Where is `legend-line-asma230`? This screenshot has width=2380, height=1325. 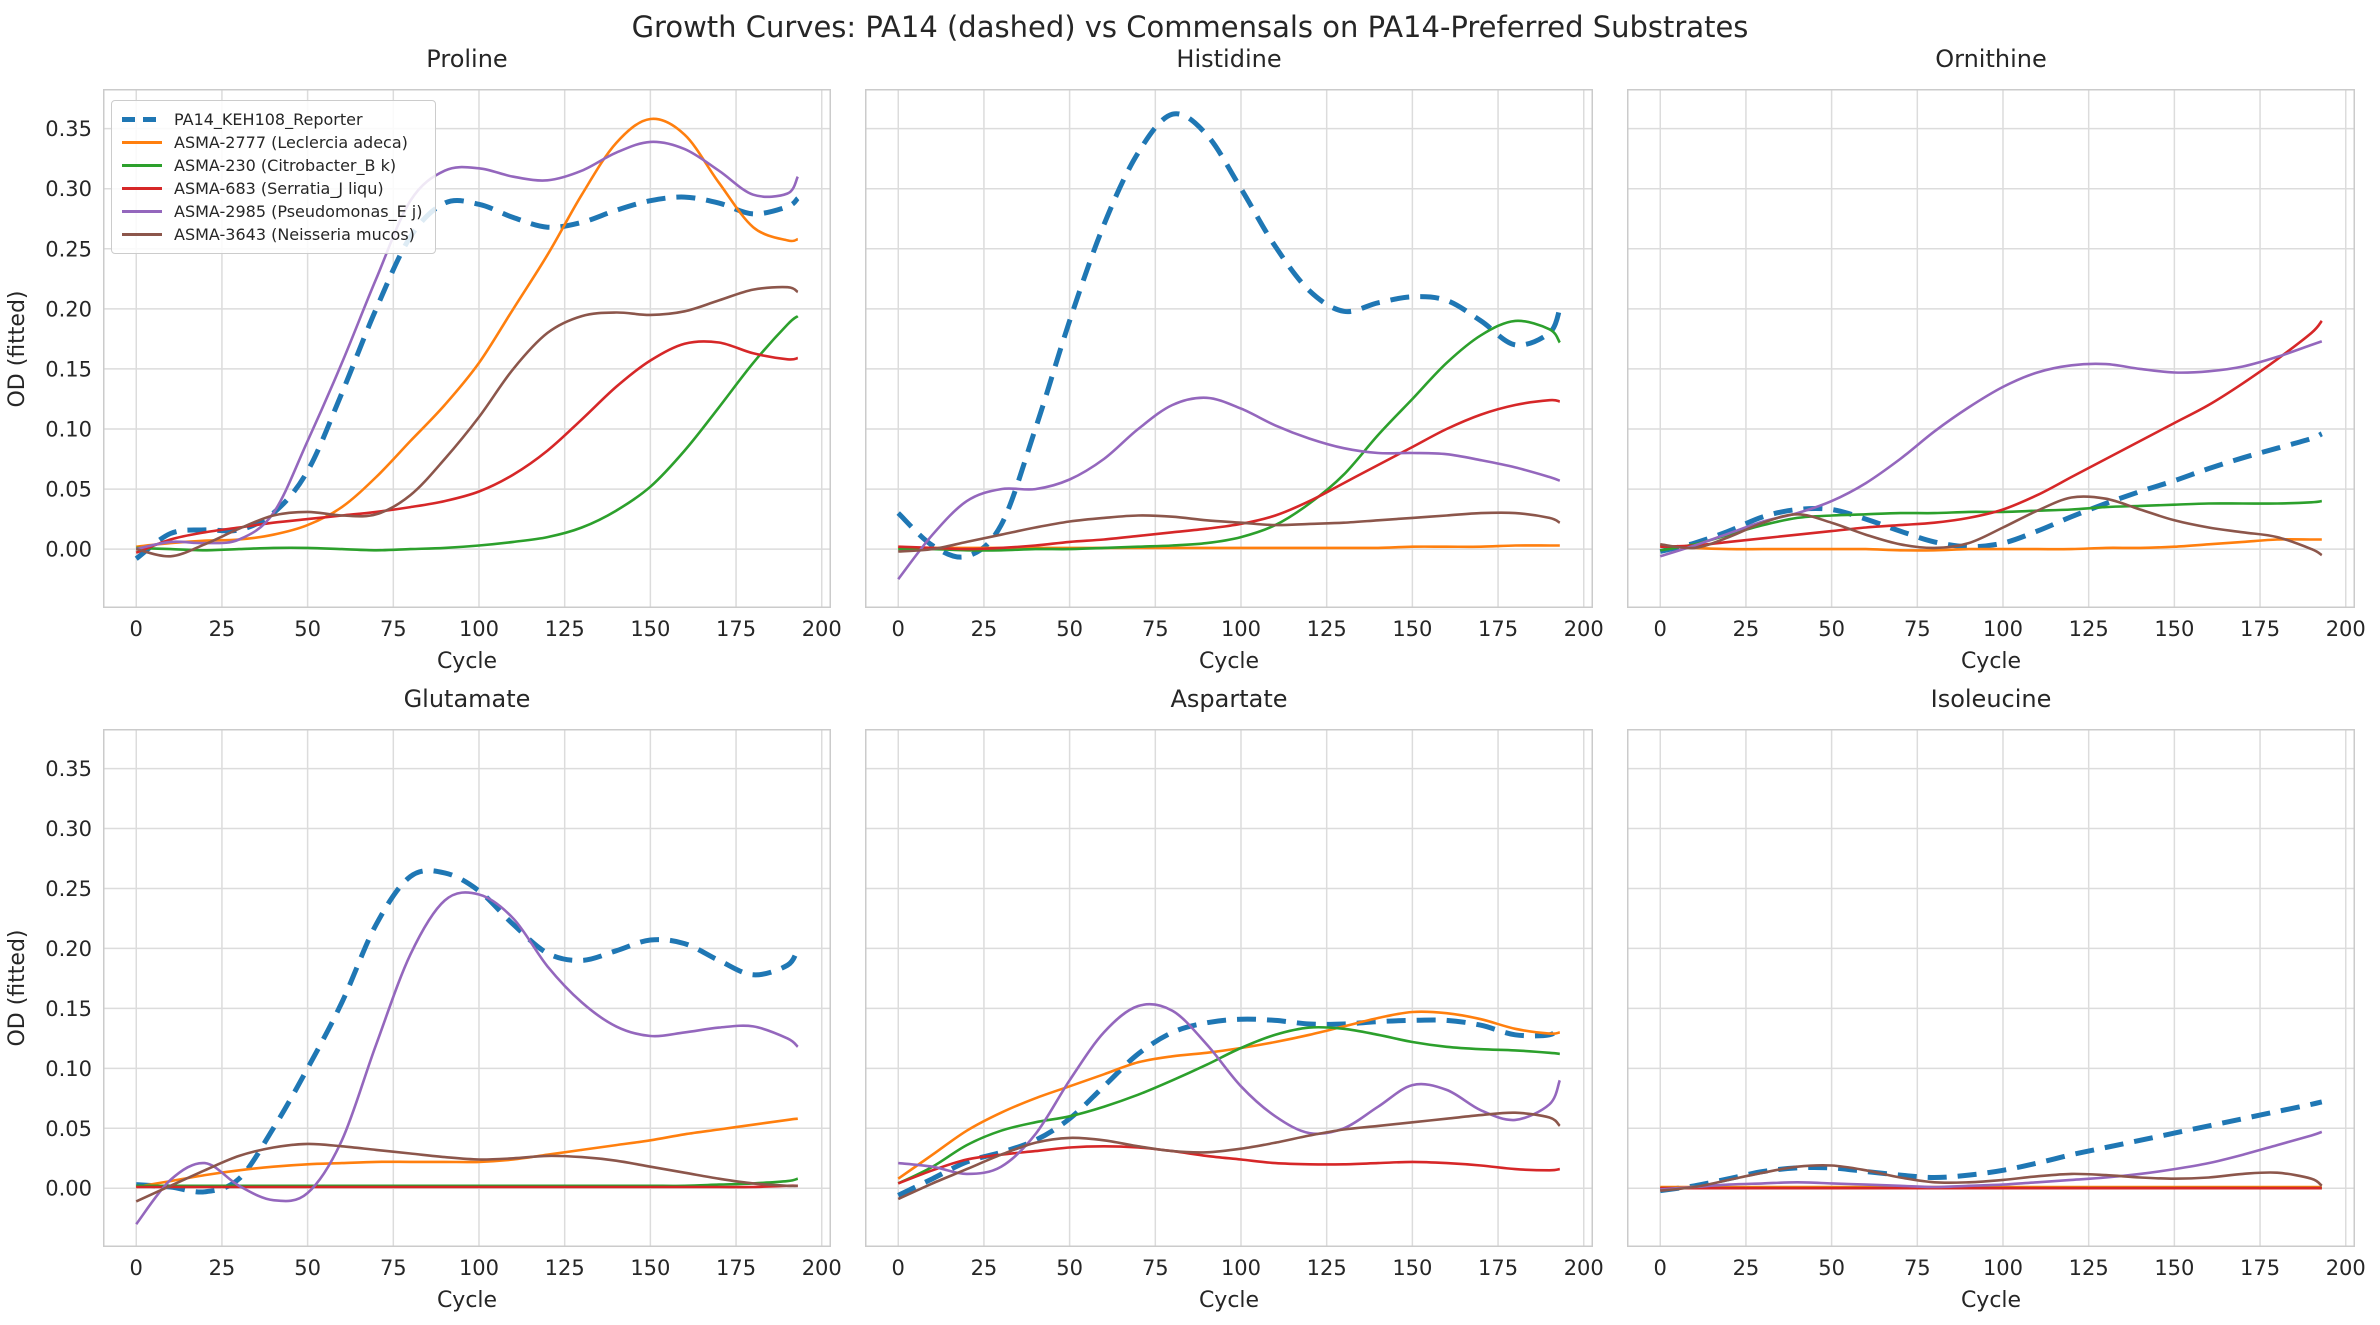
legend-line-asma230 is located at coordinates (142, 165).